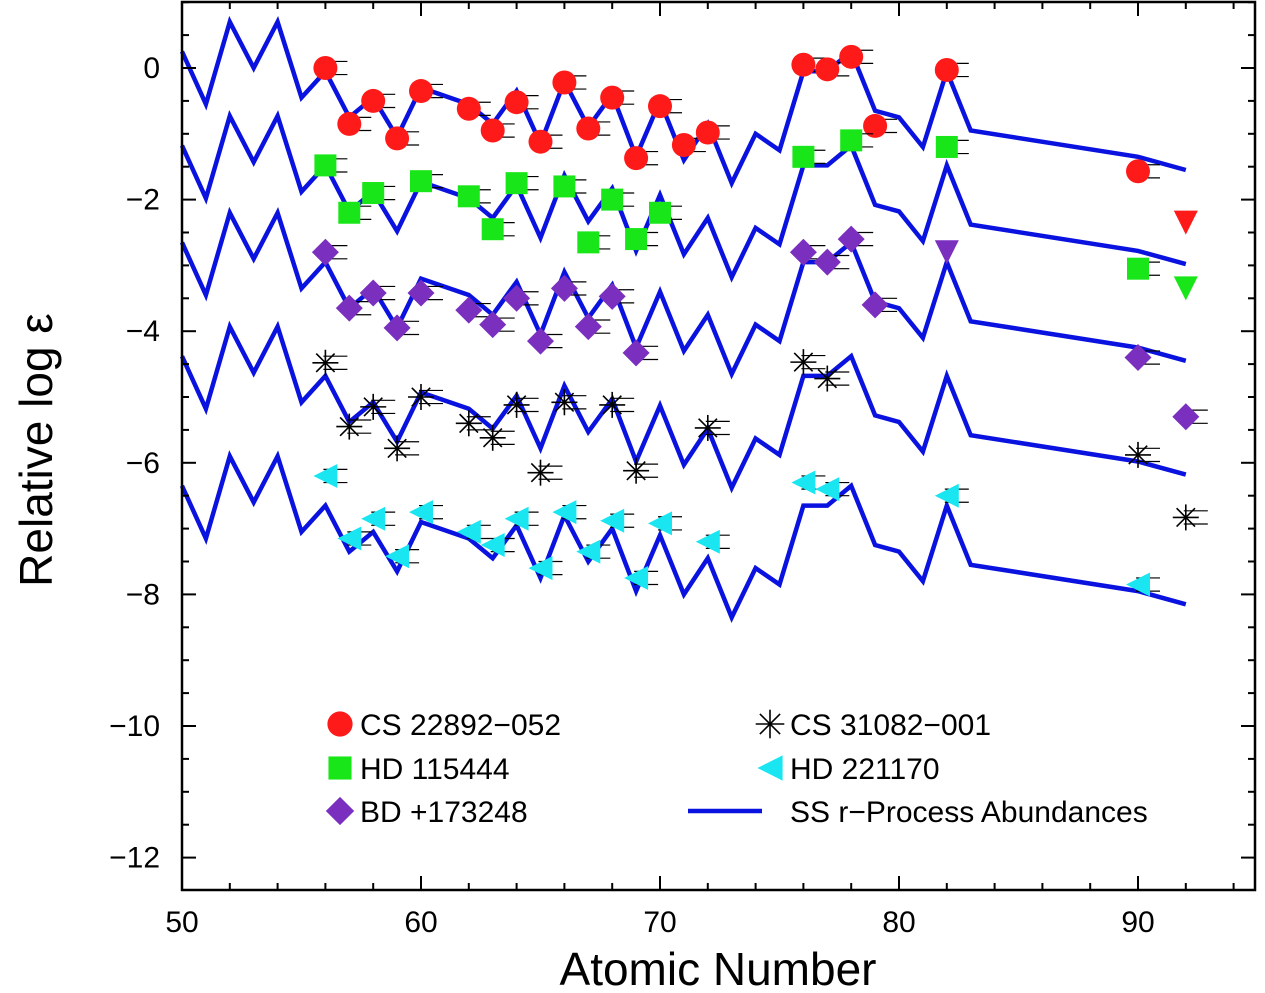  Describe the element at coordinates (181, 922) in the screenshot. I see `x-tick-label: 50` at that location.